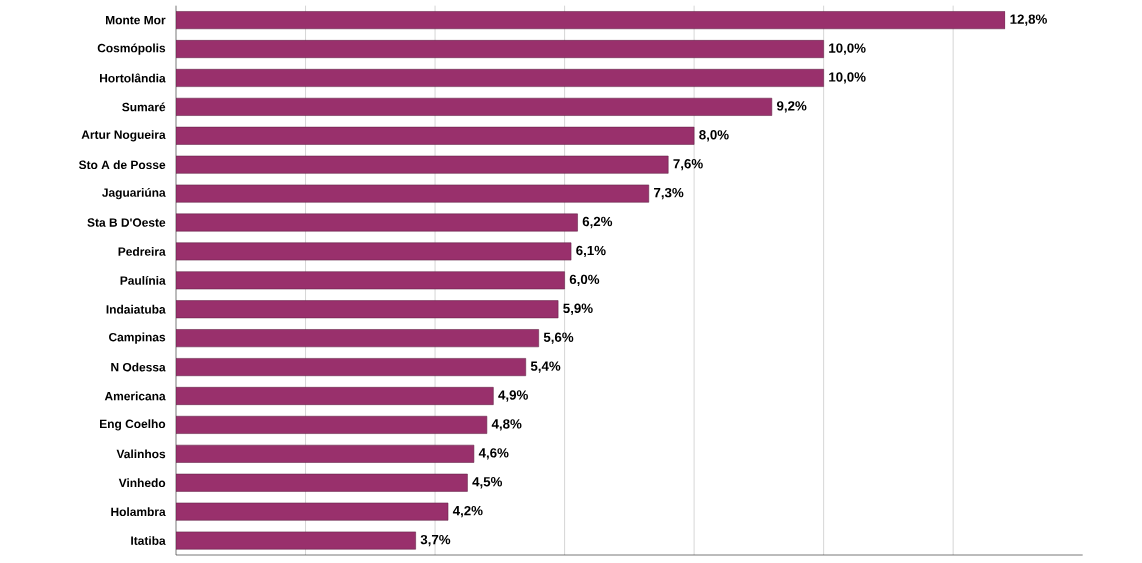 Image resolution: width=1142 pixels, height=563 pixels. What do you see at coordinates (558, 338) in the screenshot?
I see `data-label: 5,6%` at bounding box center [558, 338].